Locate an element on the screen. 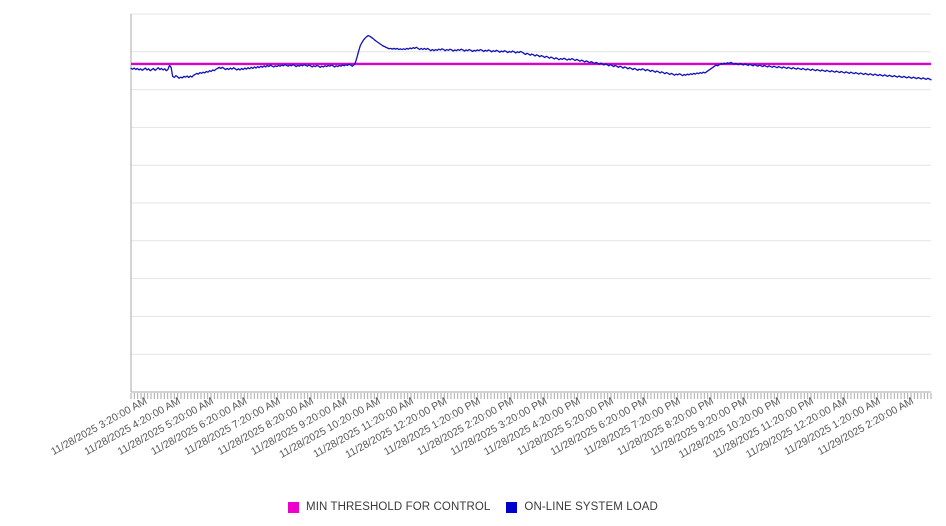  legend-entry-on-line-system-load: ON-LINE SYSTEM LOAD is located at coordinates (582, 507).